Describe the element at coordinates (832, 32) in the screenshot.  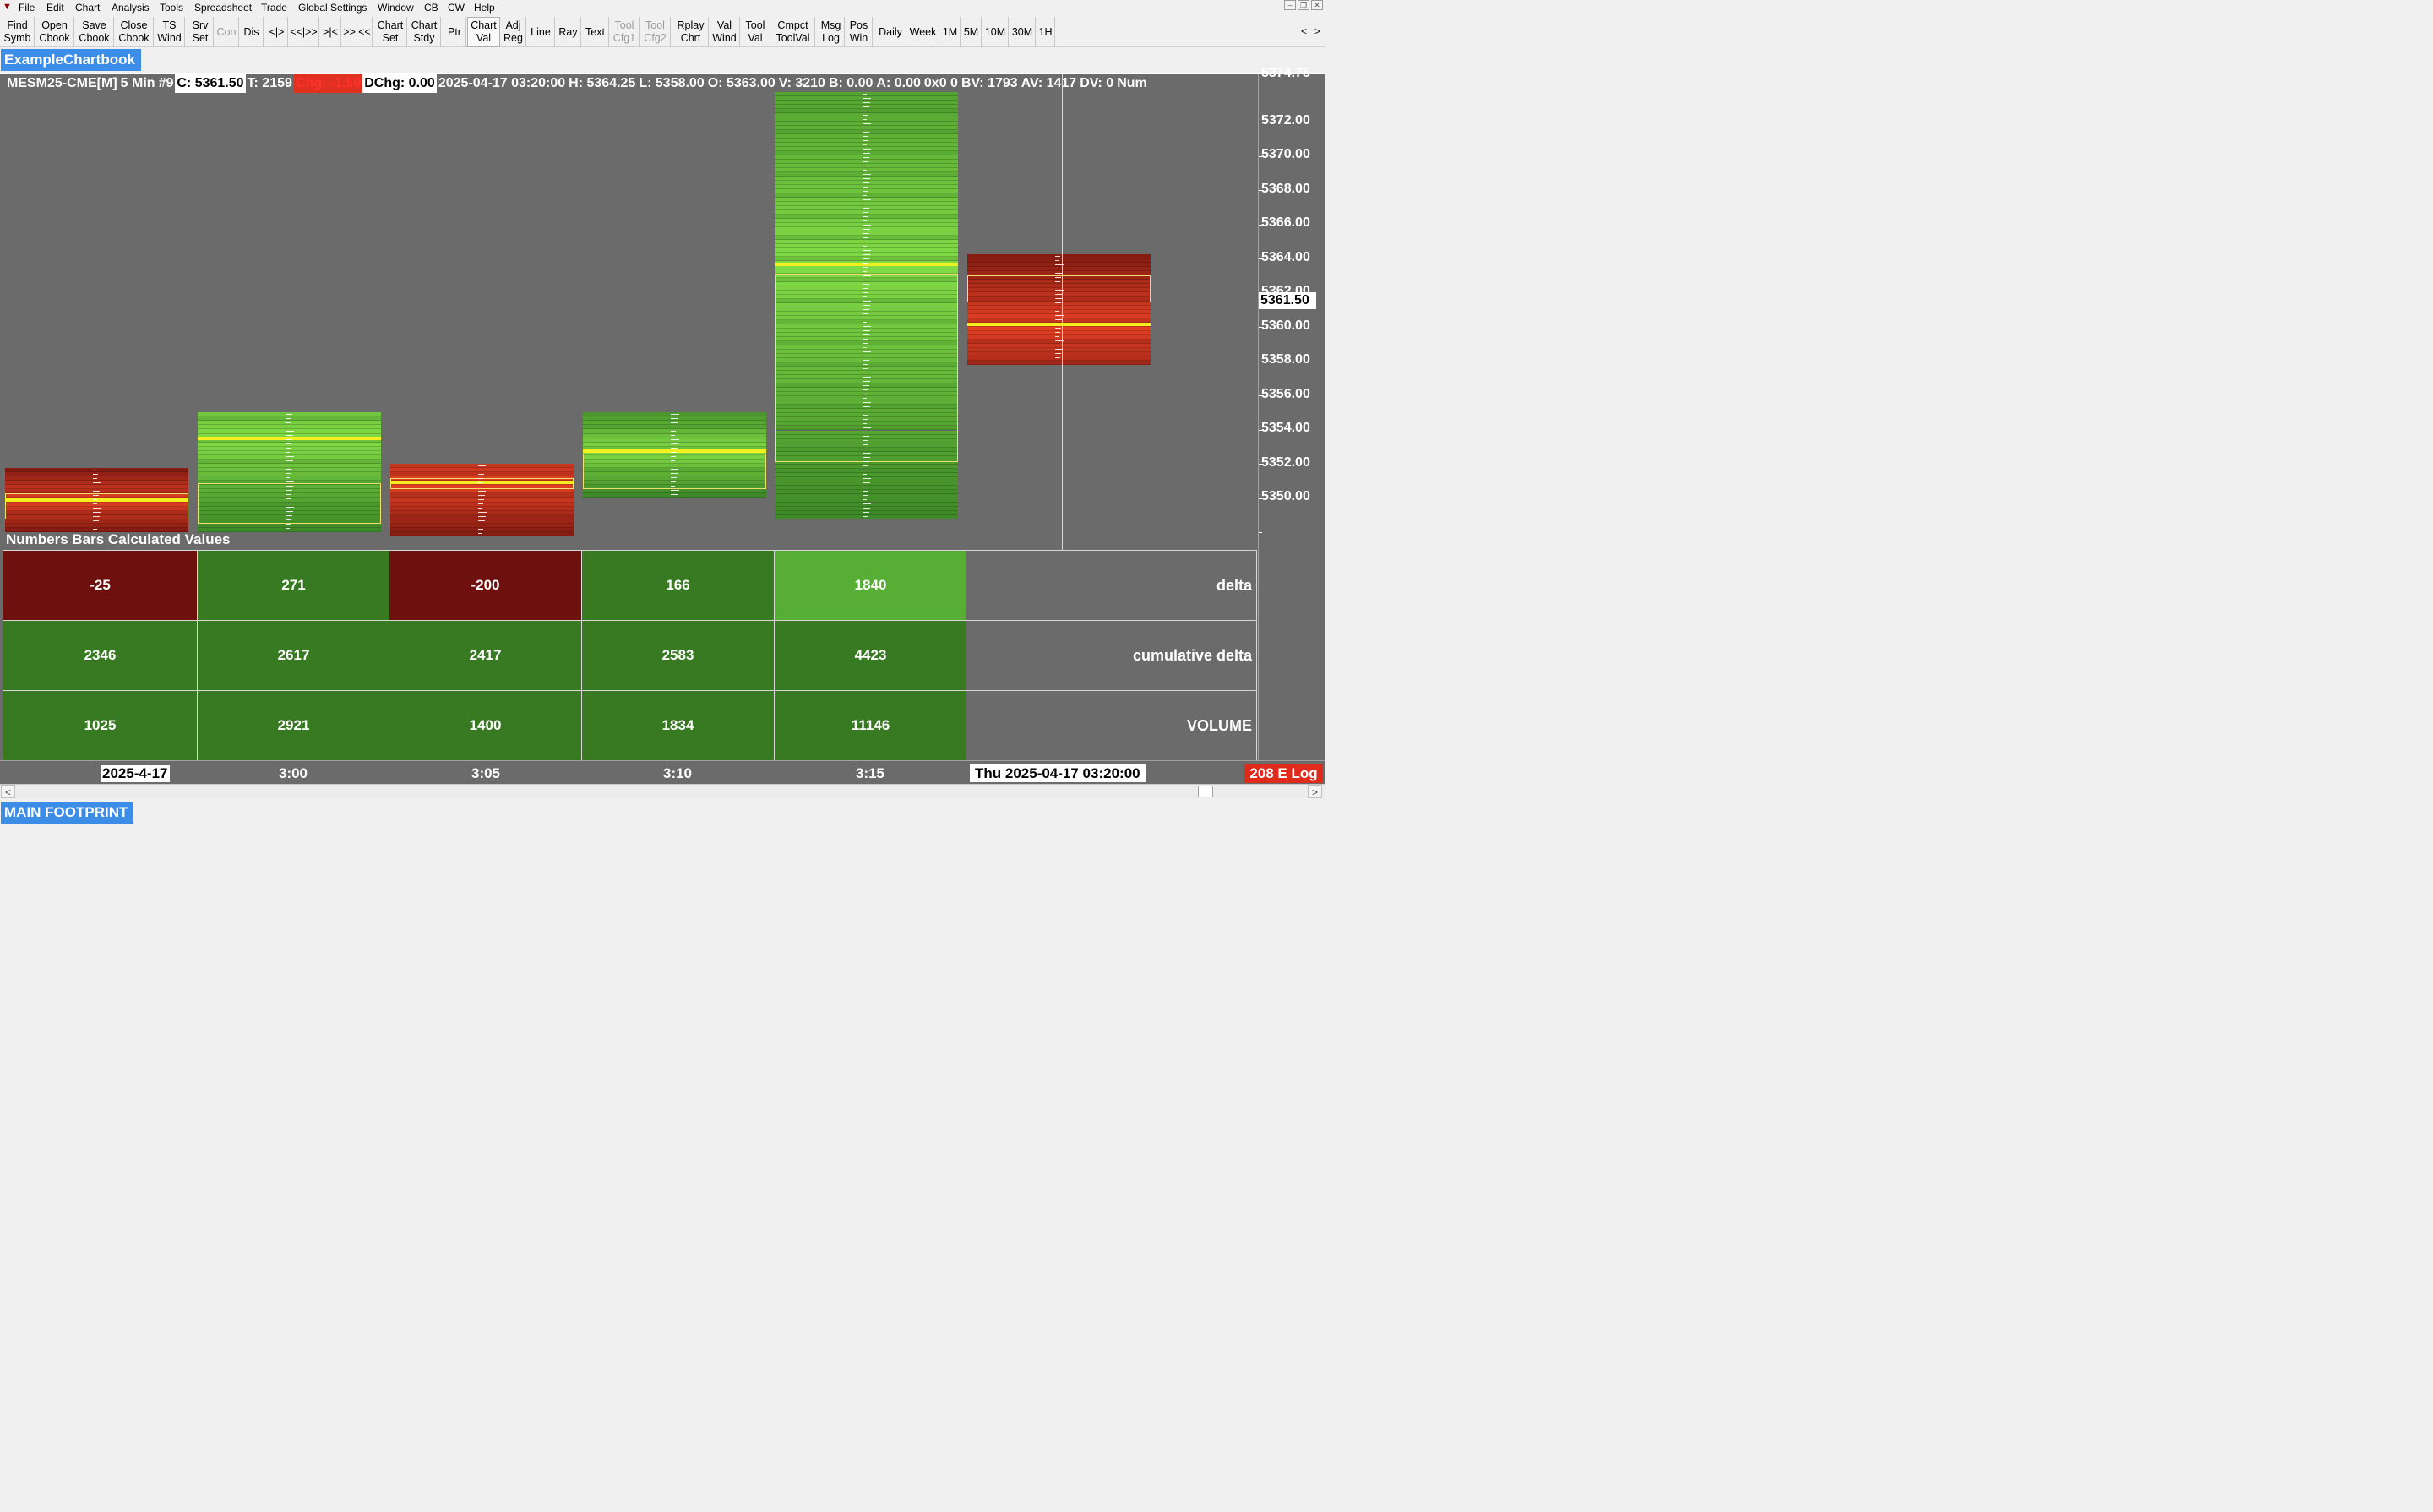
I see `message-log-button: Msg Log` at that location.